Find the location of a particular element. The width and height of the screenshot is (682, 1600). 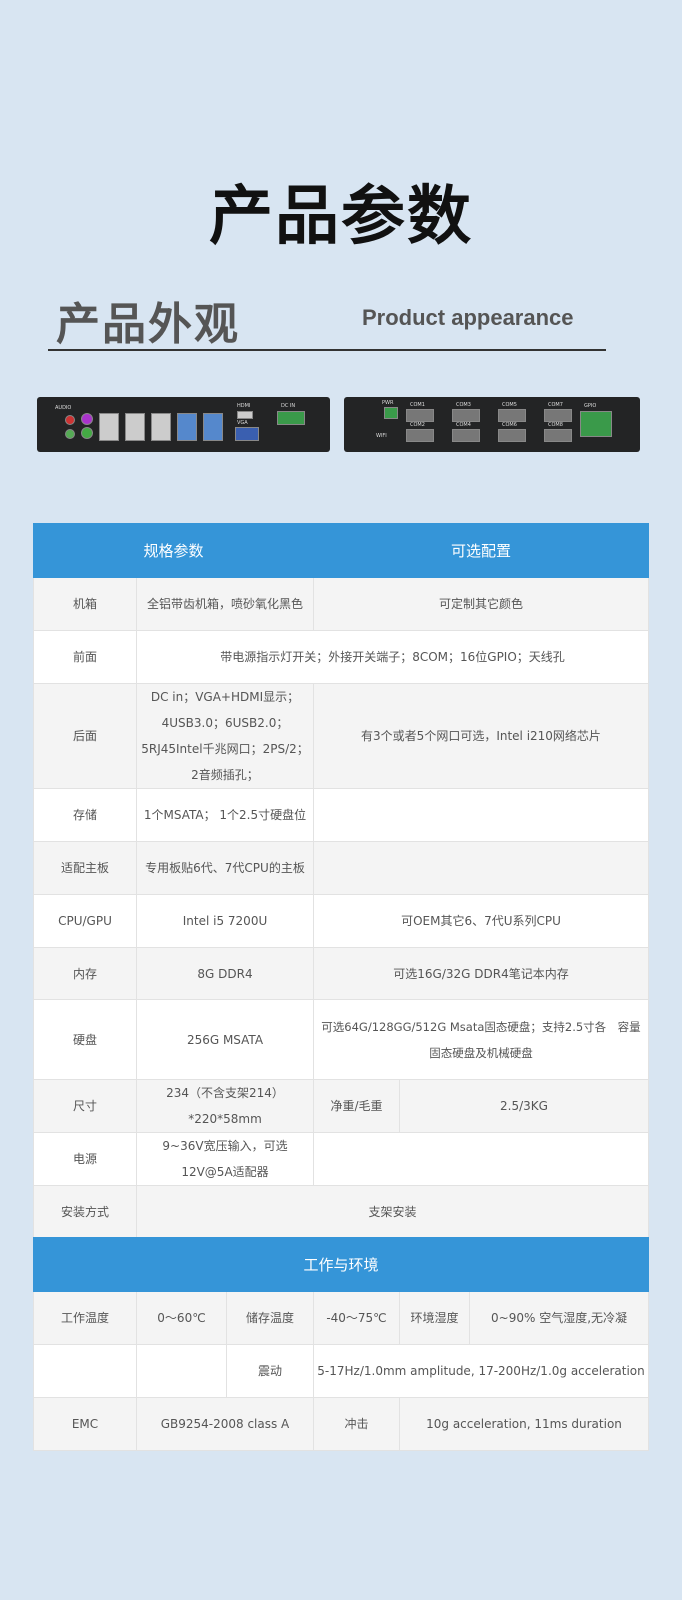

port-label: COM8 is located at coordinates (555, 425).